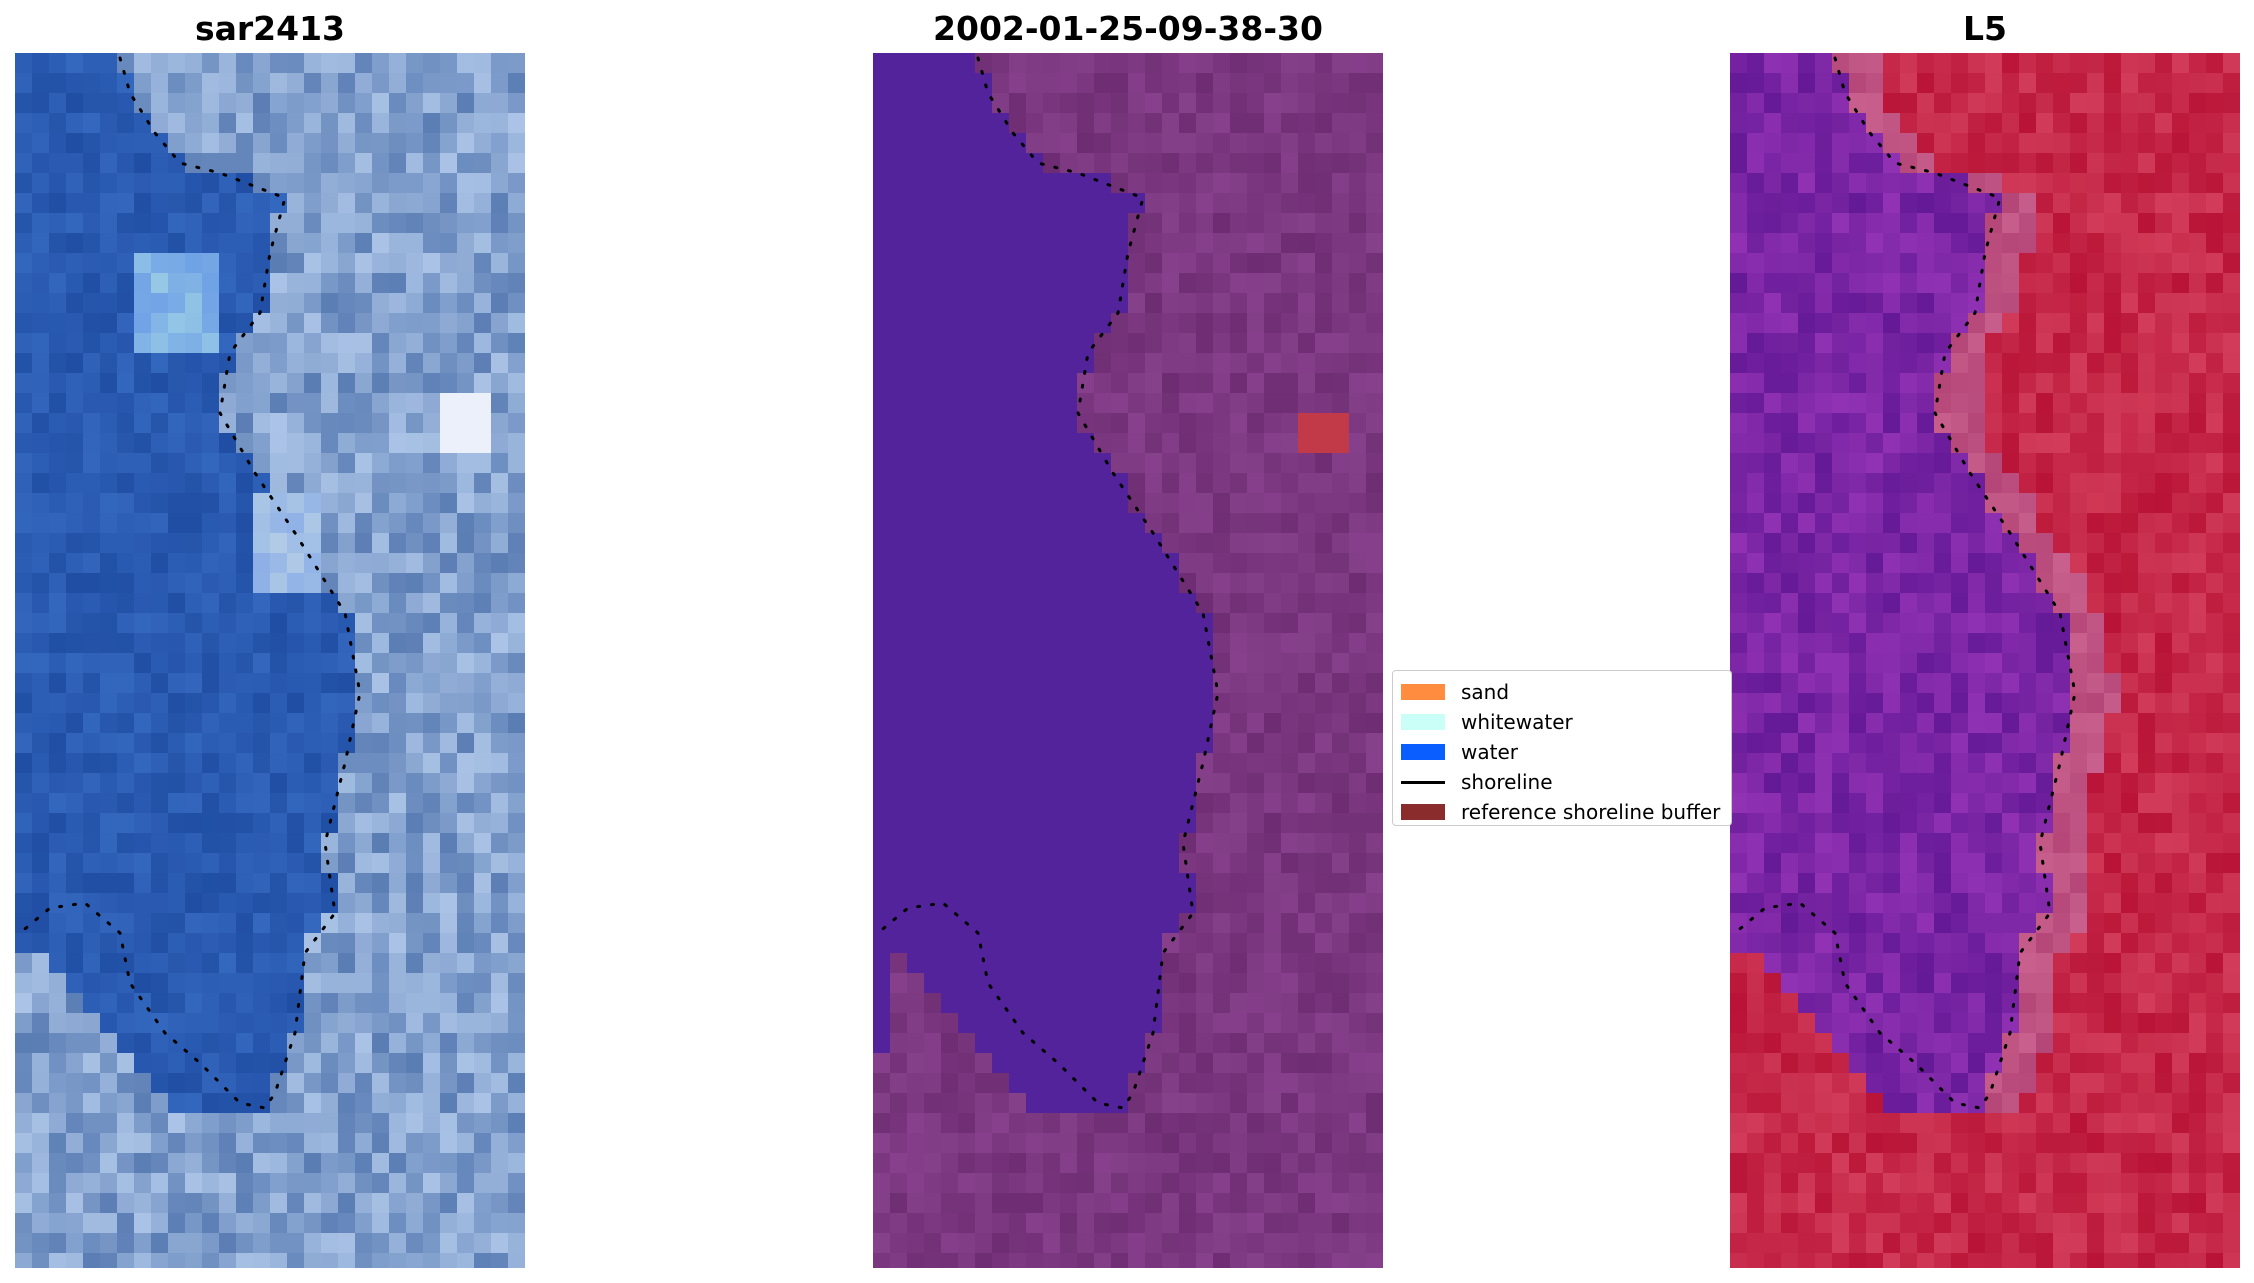 The height and width of the screenshot is (1283, 2254). Describe the element at coordinates (1128, 28) in the screenshot. I see `panel-title-date: 2002-01-25-09-38-30` at that location.